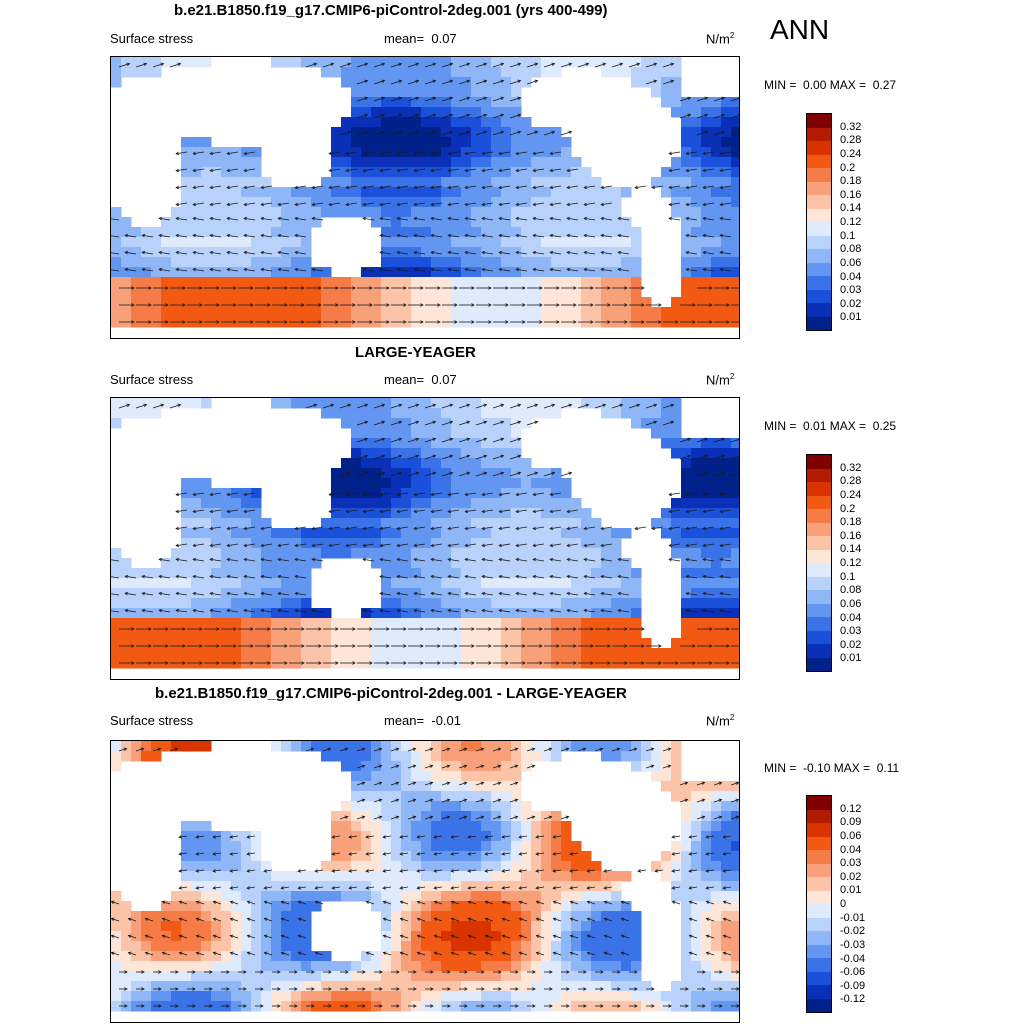 Image resolution: width=1024 pixels, height=1024 pixels. What do you see at coordinates (404, 379) in the screenshot?
I see `panel-2-mean-label: mean=` at bounding box center [404, 379].